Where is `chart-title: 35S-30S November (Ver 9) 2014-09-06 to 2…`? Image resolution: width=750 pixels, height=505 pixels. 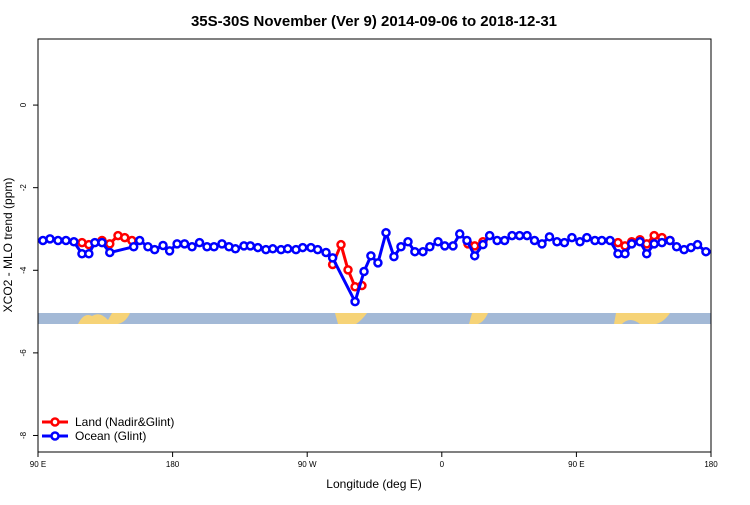 chart-title: 35S-30S November (Ver 9) 2014-09-06 to 2… is located at coordinates (374, 21).